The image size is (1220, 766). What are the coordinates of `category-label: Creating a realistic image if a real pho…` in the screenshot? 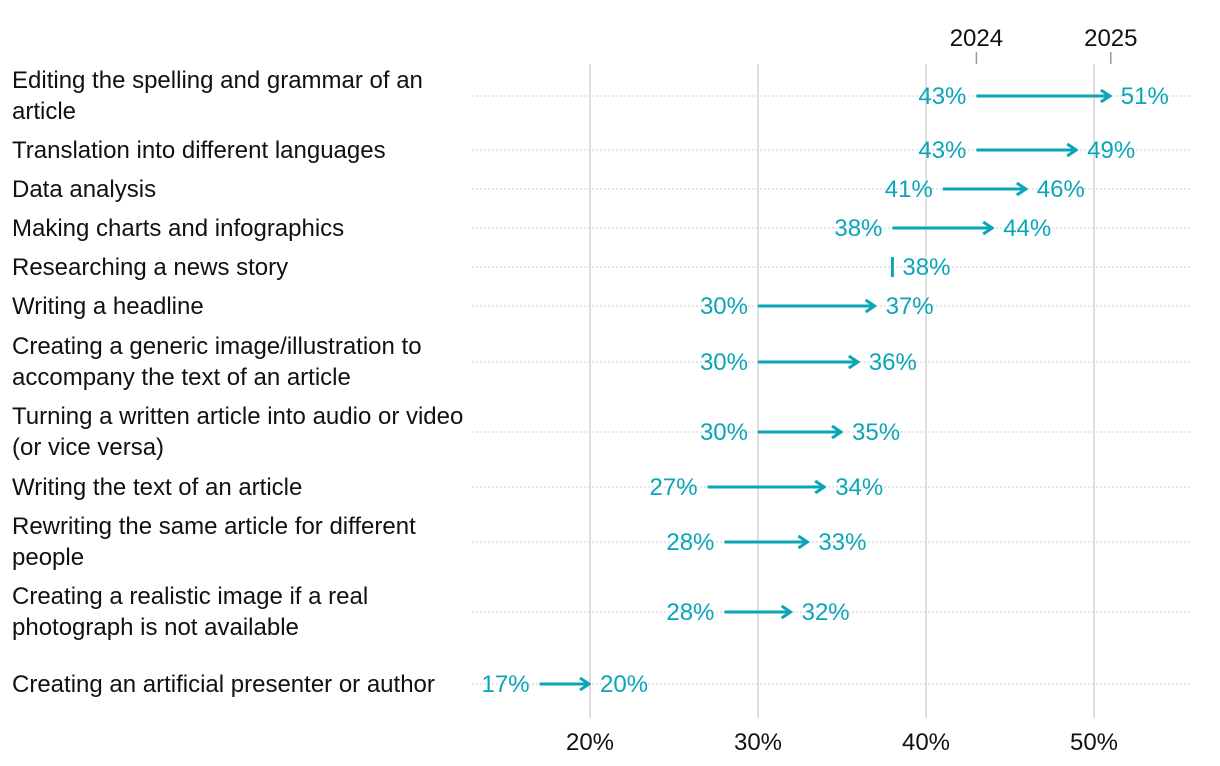 It's located at (190, 612).